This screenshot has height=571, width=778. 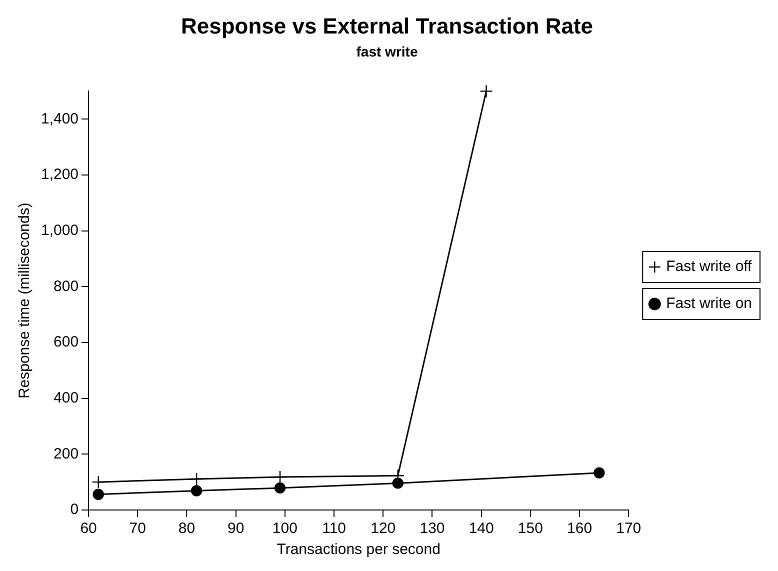 I want to click on x-axis-title: Transactions per second, so click(x=358, y=549).